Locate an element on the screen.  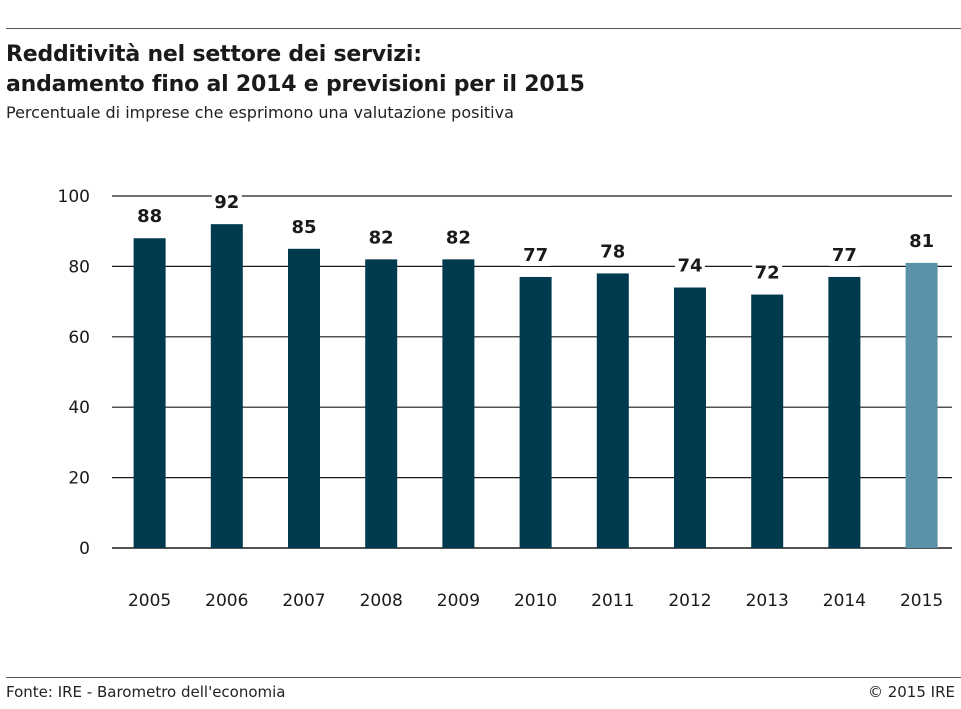
data-label-2013: 72 is located at coordinates (767, 273).